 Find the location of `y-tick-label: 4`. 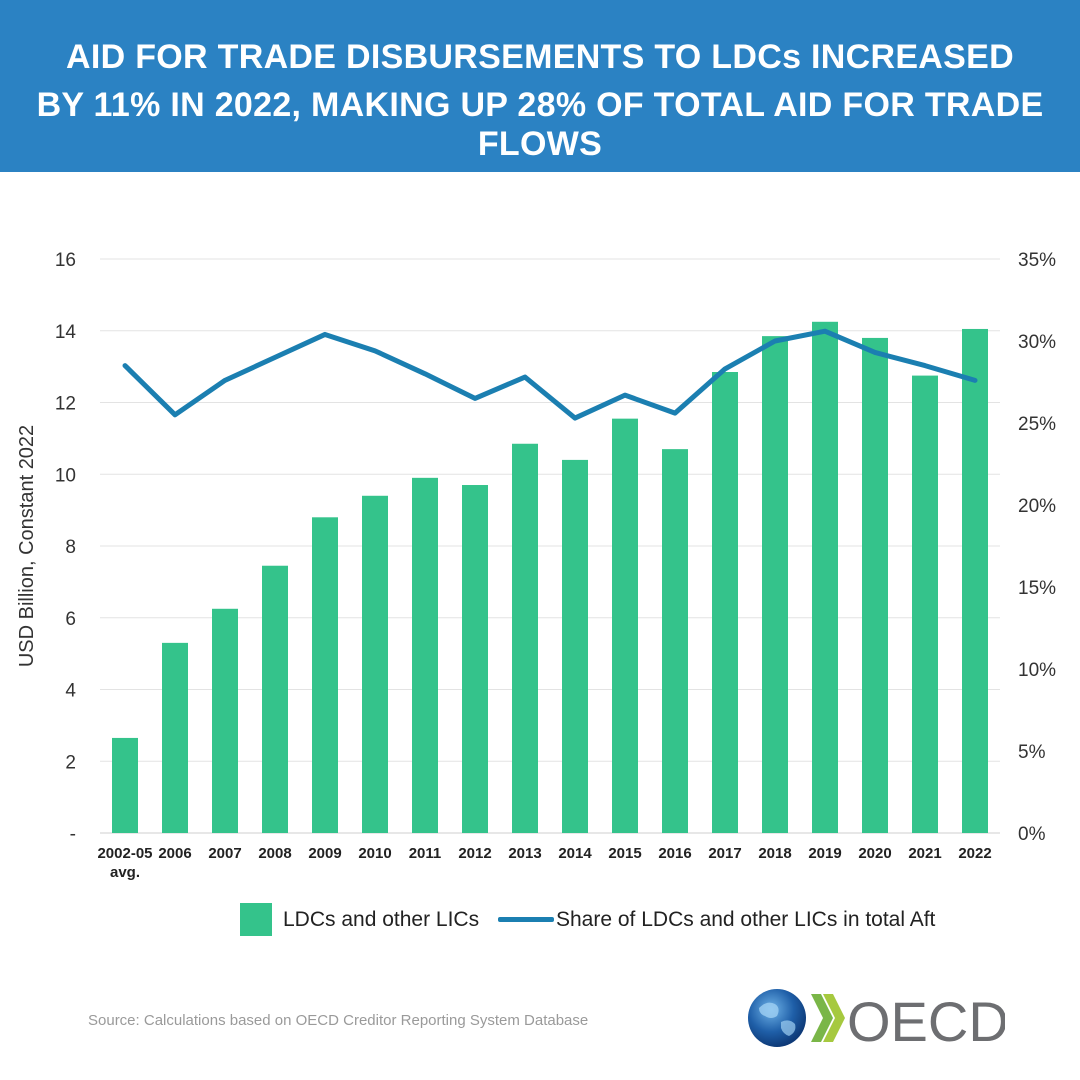

y-tick-label: 4 is located at coordinates (70, 691).